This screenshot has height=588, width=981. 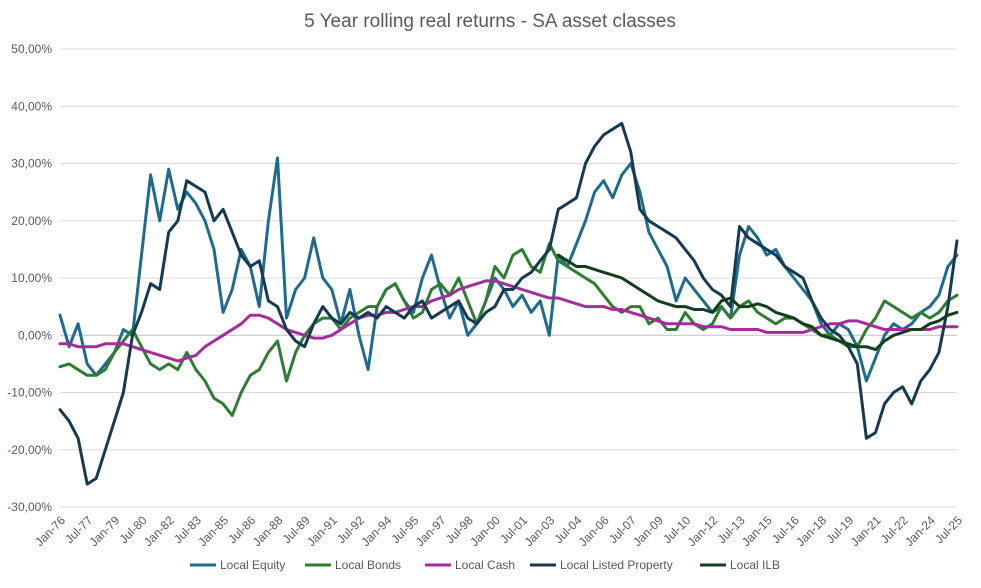 What do you see at coordinates (322, 531) in the screenshot?
I see `x-tick-label: Jan-91` at bounding box center [322, 531].